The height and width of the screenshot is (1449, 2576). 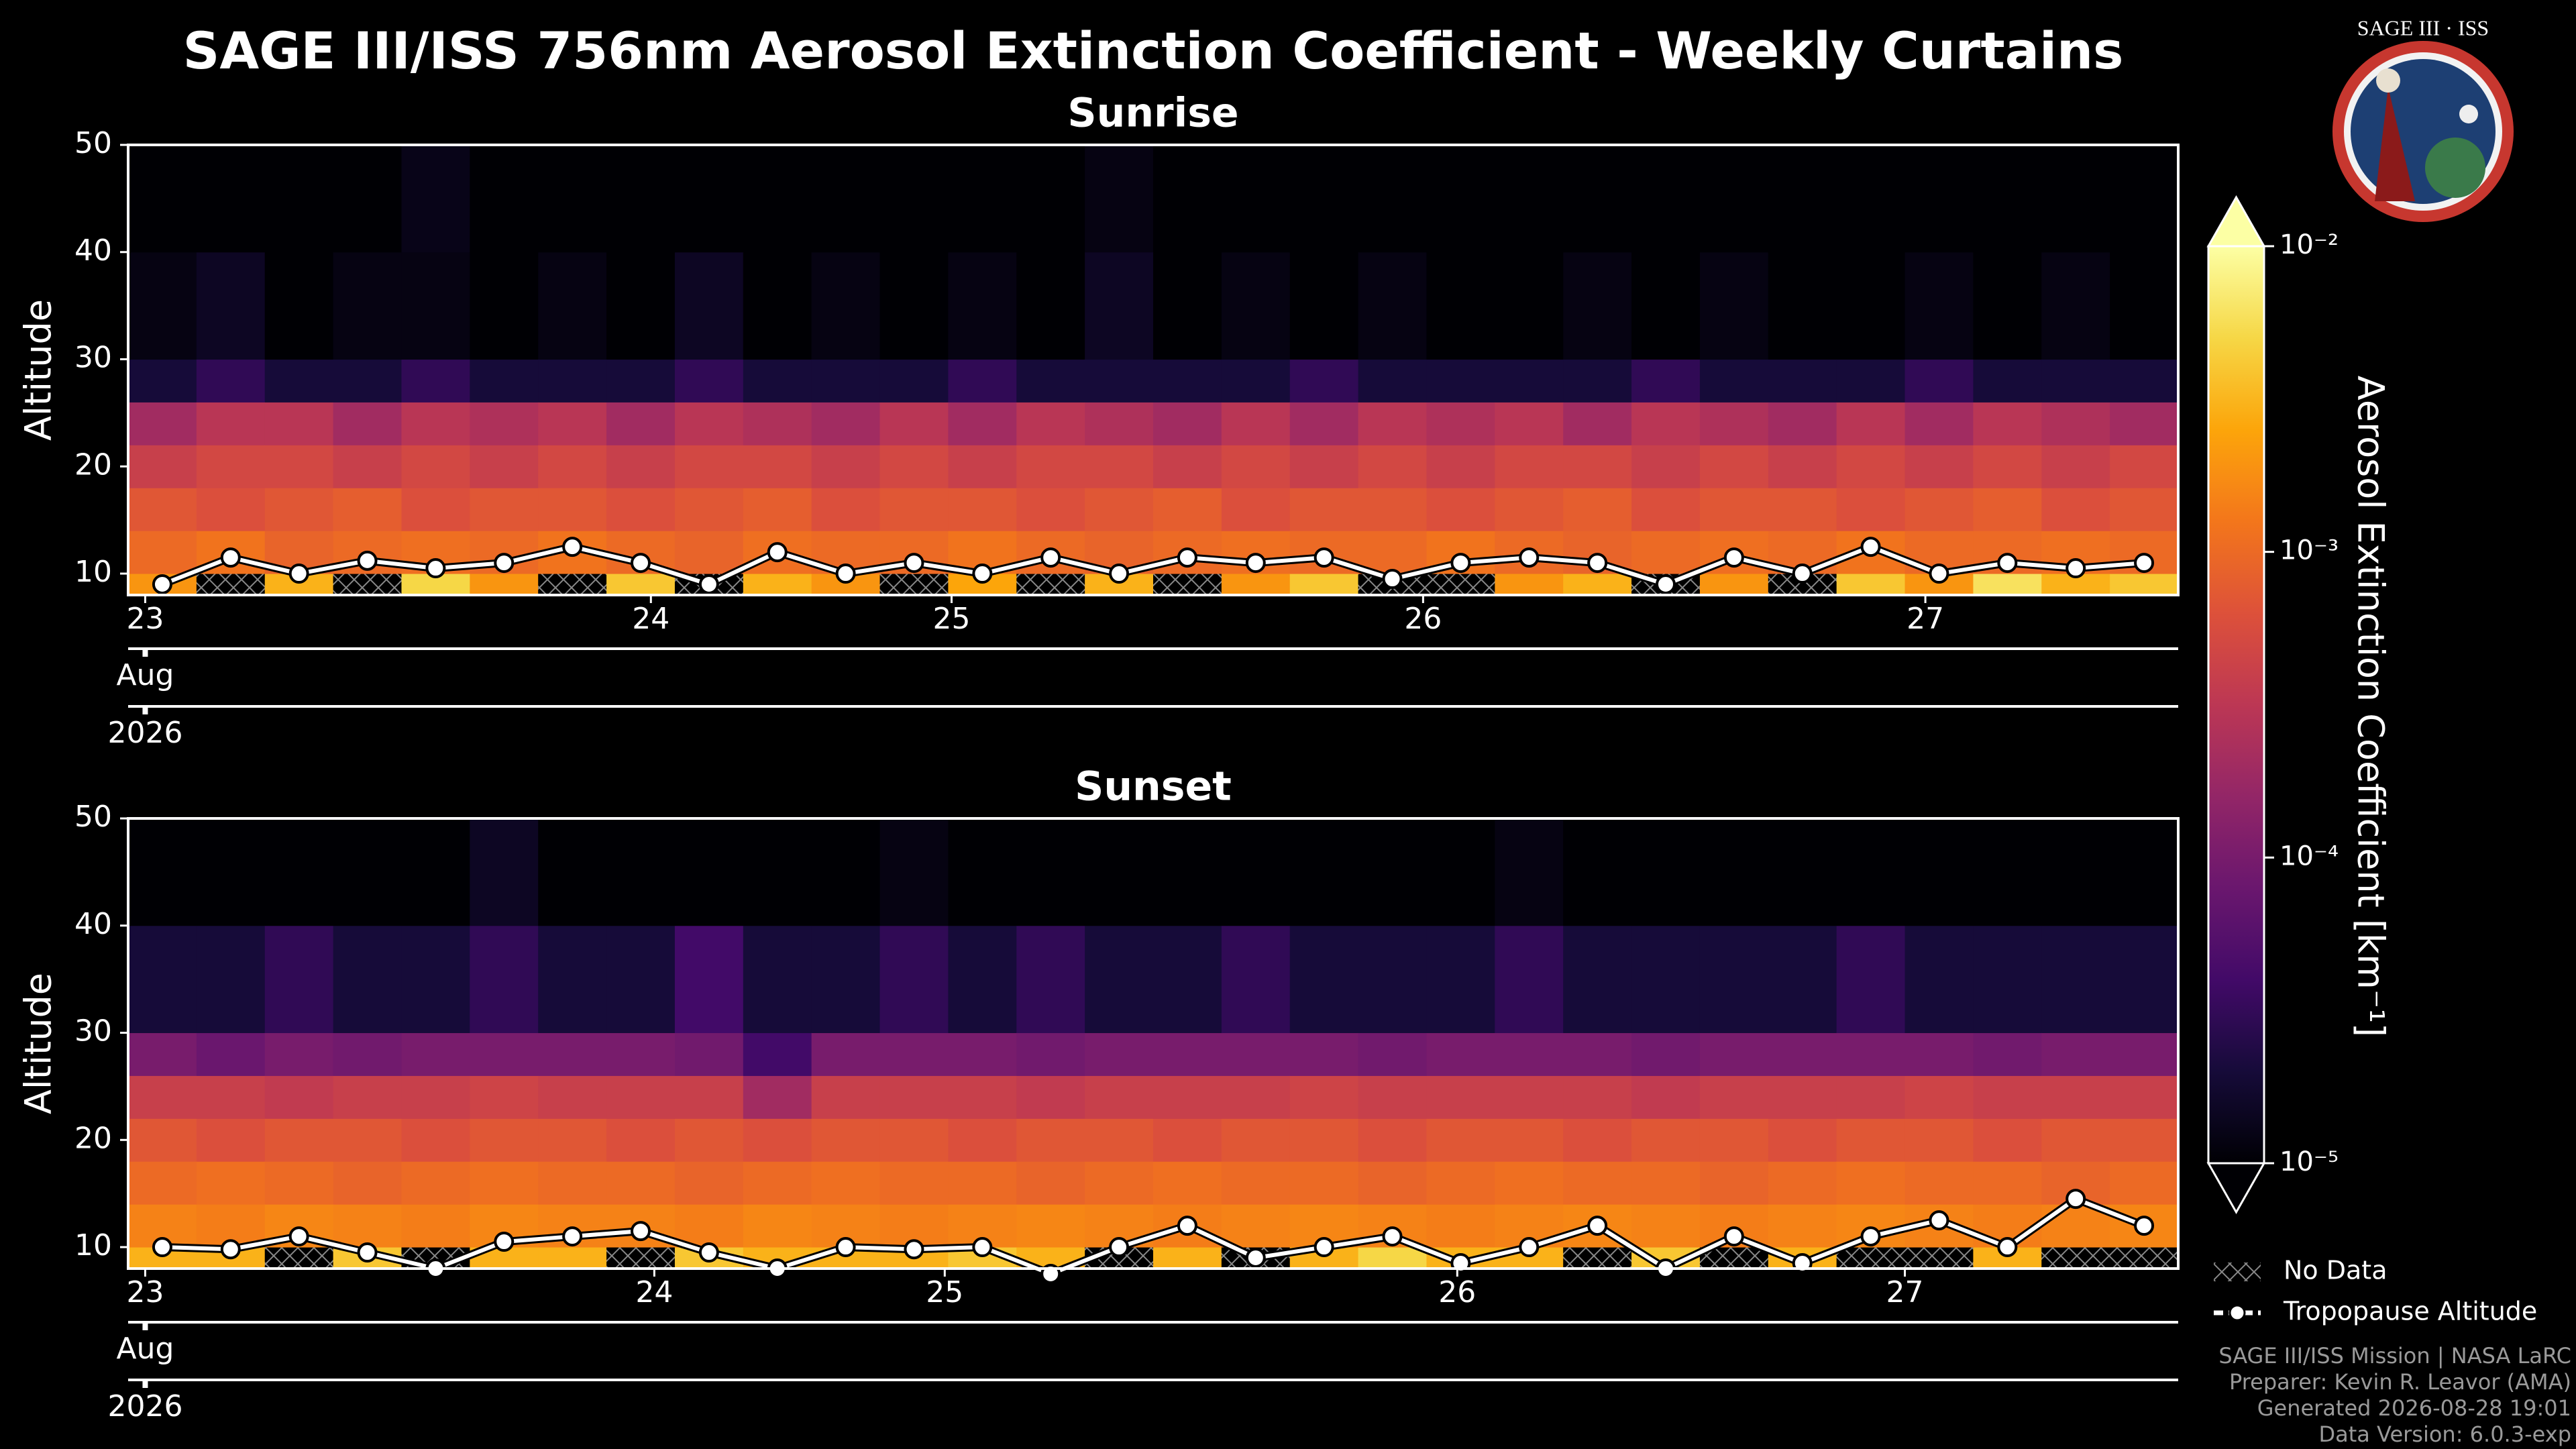 I want to click on y-tick-label: 40, so click(x=93, y=250).